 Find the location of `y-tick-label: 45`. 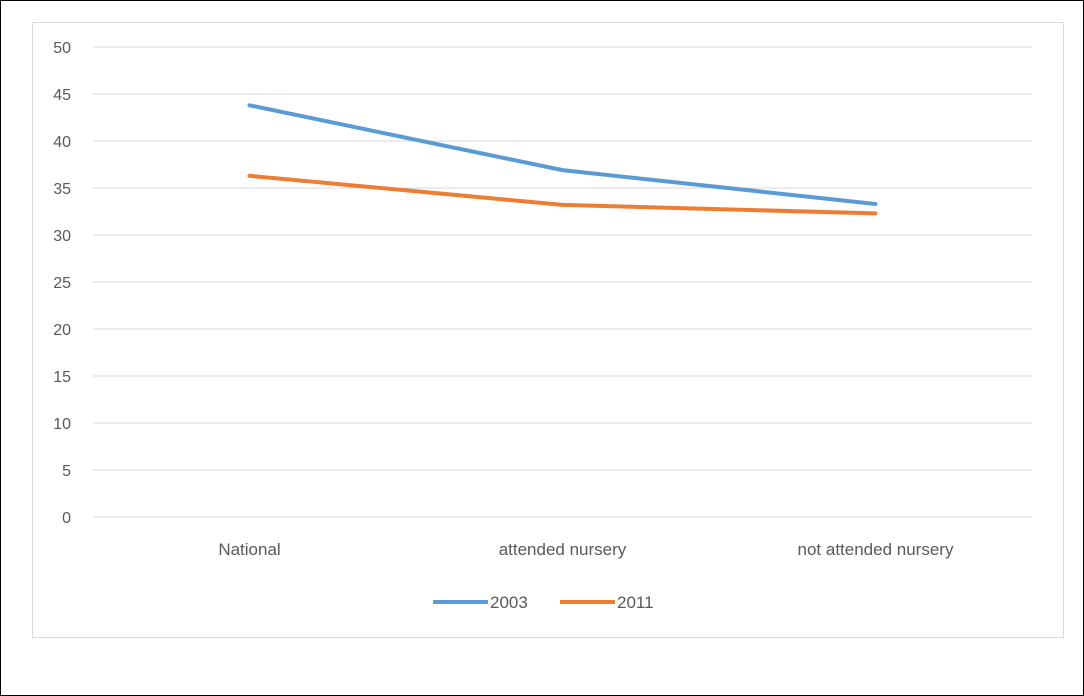

y-tick-label: 45 is located at coordinates (62, 95).